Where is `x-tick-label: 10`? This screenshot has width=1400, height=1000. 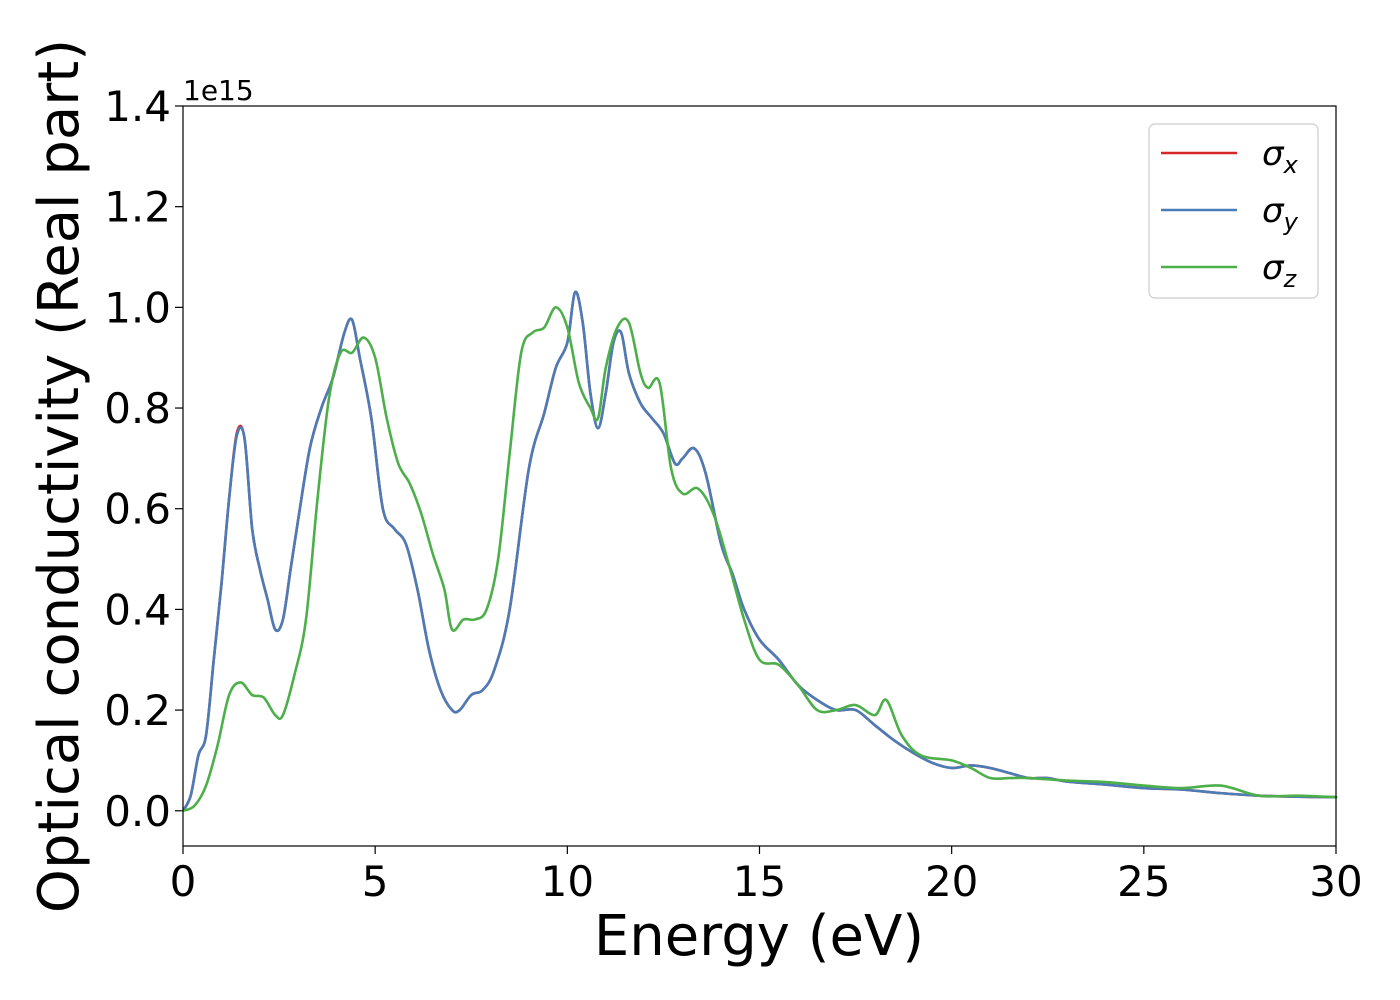
x-tick-label: 10 is located at coordinates (567, 881).